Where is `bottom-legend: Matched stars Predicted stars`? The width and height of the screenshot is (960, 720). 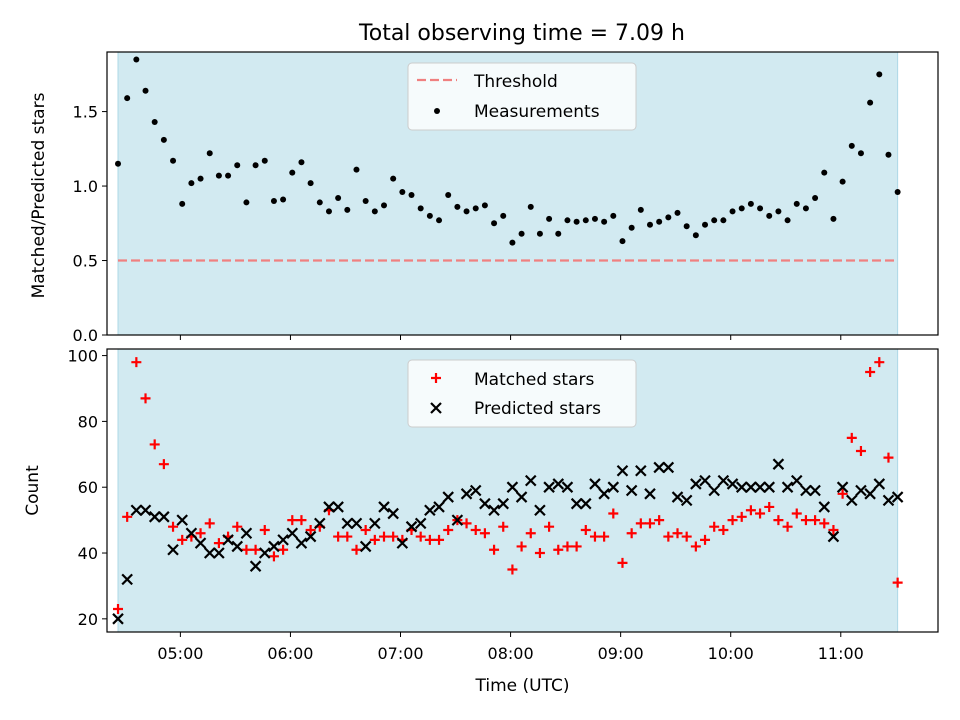 bottom-legend: Matched stars Predicted stars is located at coordinates (522, 393).